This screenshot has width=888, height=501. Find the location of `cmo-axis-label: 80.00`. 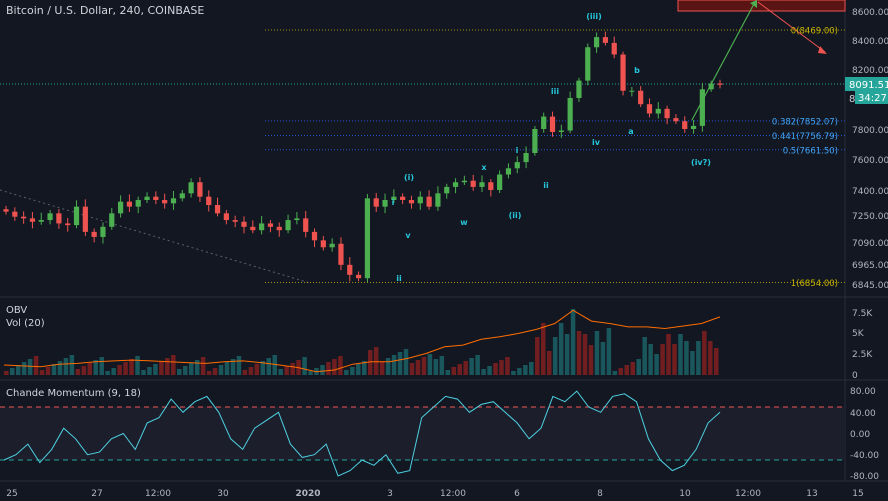

cmo-axis-label: 80.00 is located at coordinates (863, 392).